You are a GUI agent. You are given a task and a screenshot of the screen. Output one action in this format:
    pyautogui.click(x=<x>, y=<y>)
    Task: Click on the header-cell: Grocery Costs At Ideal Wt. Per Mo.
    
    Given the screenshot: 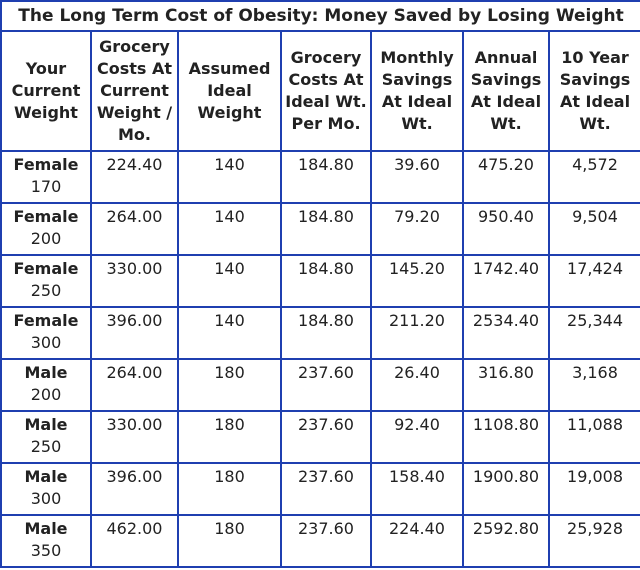 What is the action you would take?
    pyautogui.click(x=326, y=91)
    